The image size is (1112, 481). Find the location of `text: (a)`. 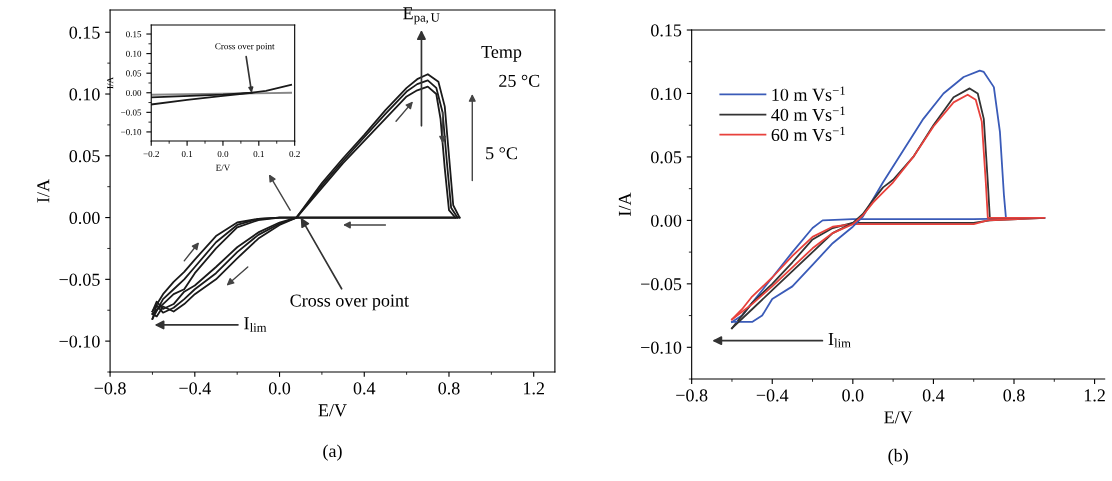

text: (a) is located at coordinates (332, 452).